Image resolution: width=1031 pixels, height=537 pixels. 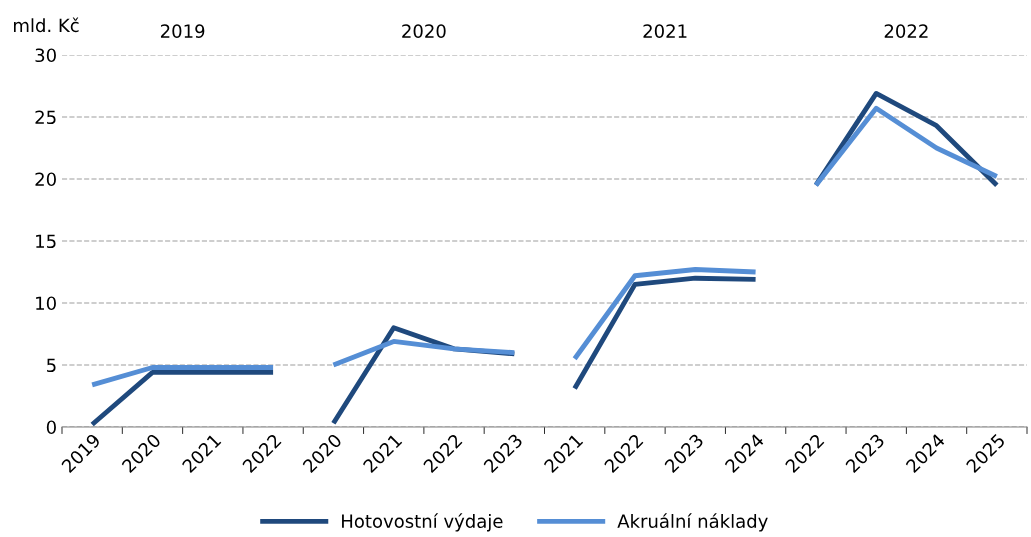 I want to click on y-tick-label: 15, so click(x=46, y=241).